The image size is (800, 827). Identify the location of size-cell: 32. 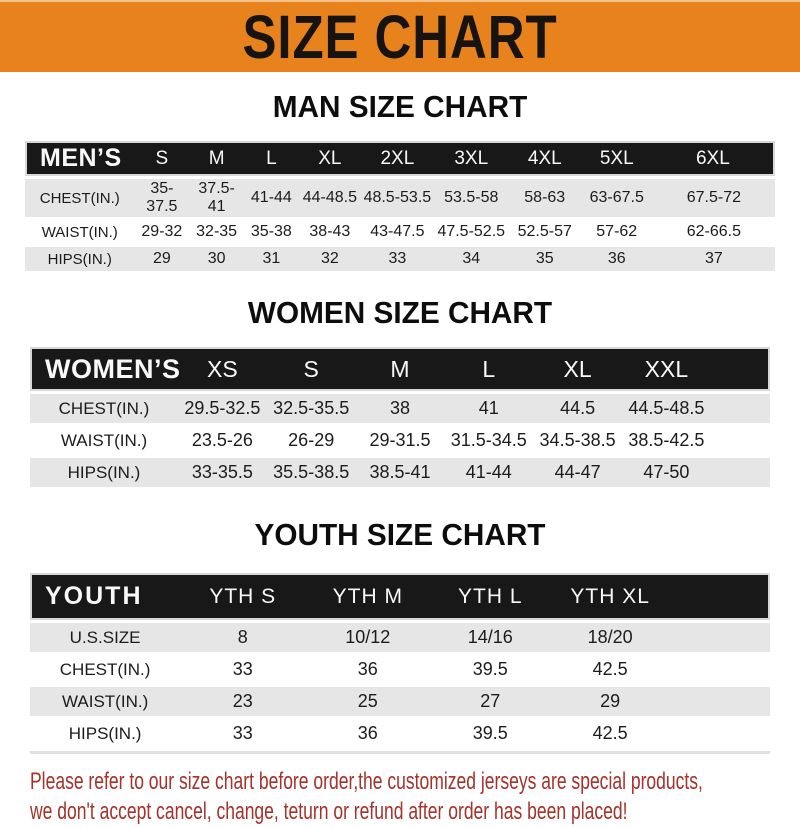
(329, 259).